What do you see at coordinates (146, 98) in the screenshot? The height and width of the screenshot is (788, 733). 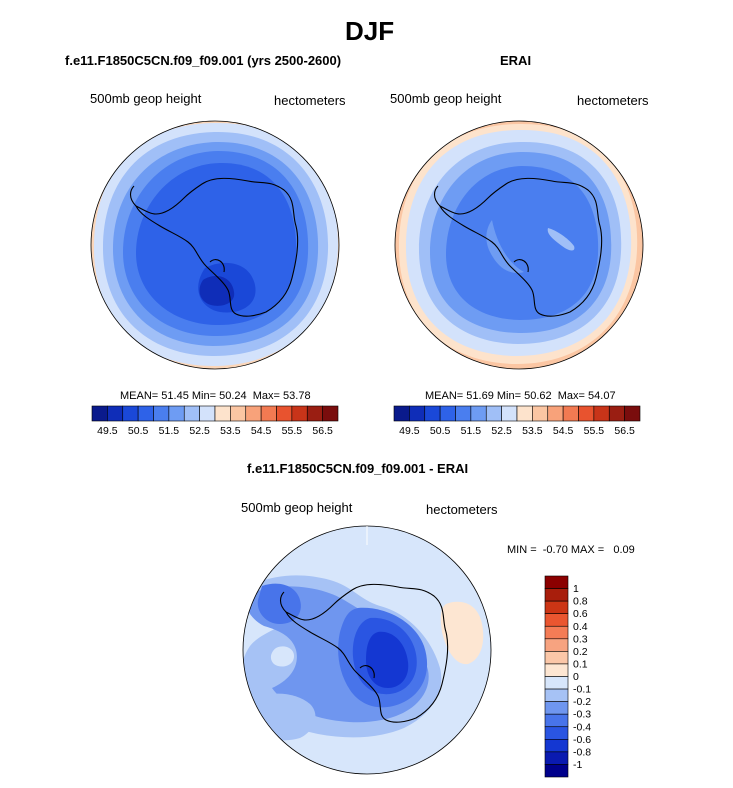 I see `panel1-variable-label: 500mb geop height` at bounding box center [146, 98].